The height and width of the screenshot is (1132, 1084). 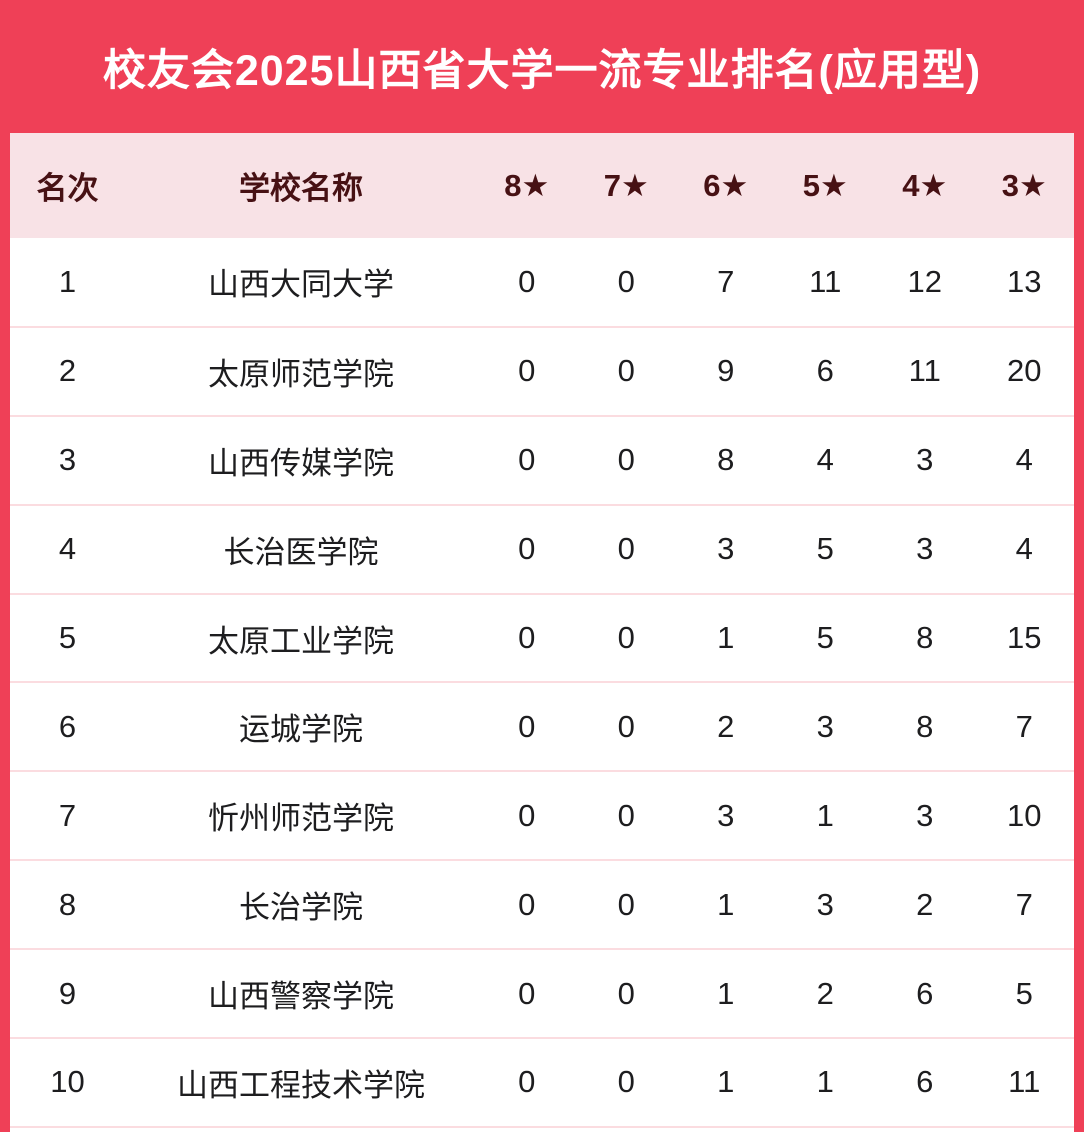 I want to click on school-name-cell: 山西警察学院, so click(x=301, y=997).